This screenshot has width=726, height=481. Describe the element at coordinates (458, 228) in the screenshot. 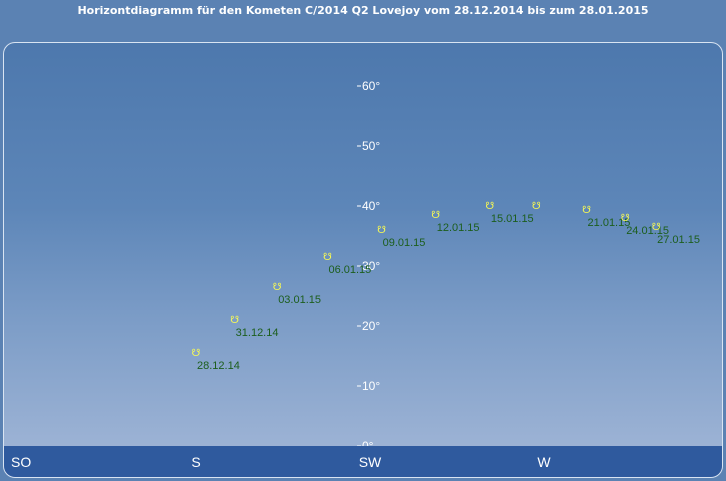

I see `date-label: 12.01.15` at that location.